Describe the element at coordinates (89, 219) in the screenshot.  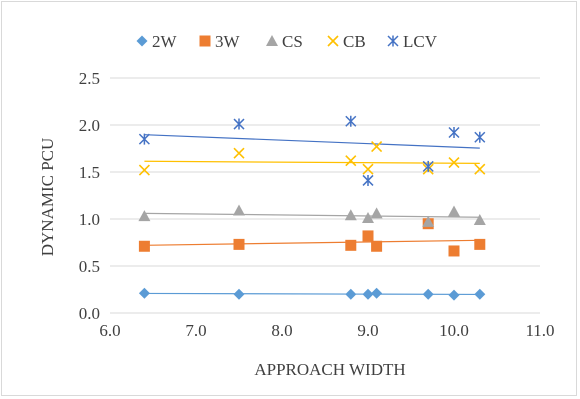
I see `y-tick-label: 1.0` at that location.